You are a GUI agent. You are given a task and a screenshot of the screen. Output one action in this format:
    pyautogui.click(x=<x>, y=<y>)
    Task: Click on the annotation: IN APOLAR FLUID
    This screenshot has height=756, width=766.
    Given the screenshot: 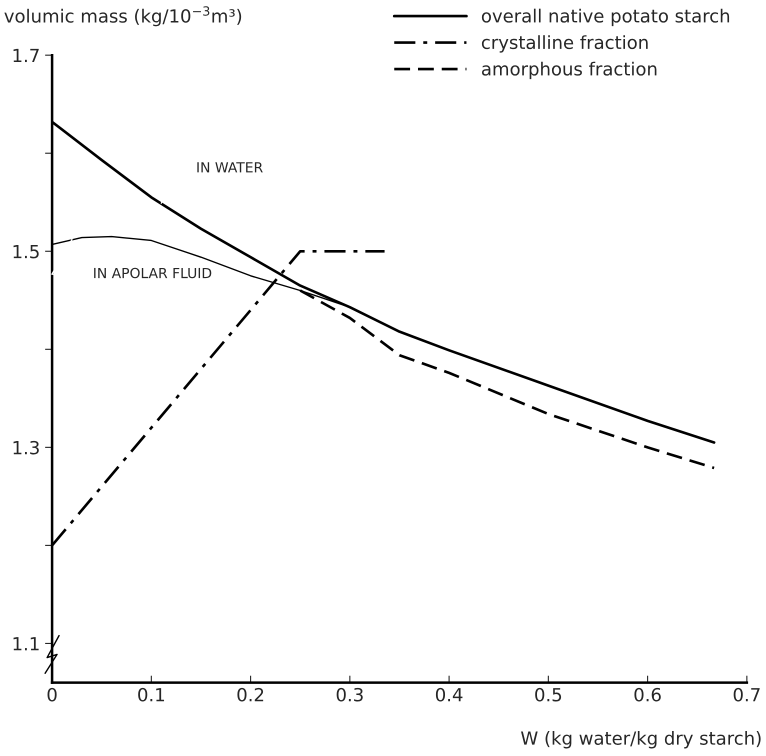 What is the action you would take?
    pyautogui.click(x=153, y=273)
    